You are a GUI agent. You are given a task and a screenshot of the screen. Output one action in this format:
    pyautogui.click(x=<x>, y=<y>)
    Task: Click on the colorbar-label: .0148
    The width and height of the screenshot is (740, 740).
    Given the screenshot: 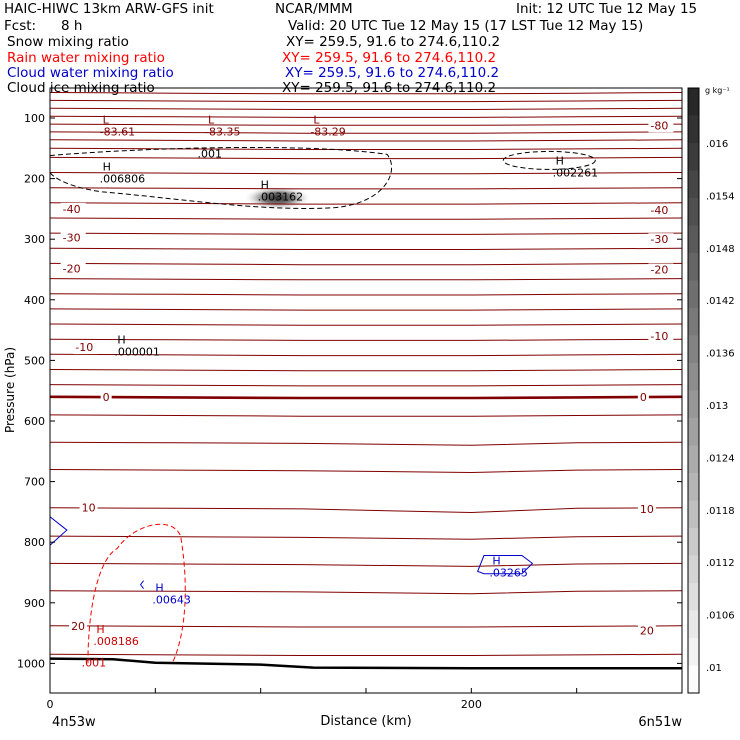 What is the action you would take?
    pyautogui.click(x=720, y=249)
    